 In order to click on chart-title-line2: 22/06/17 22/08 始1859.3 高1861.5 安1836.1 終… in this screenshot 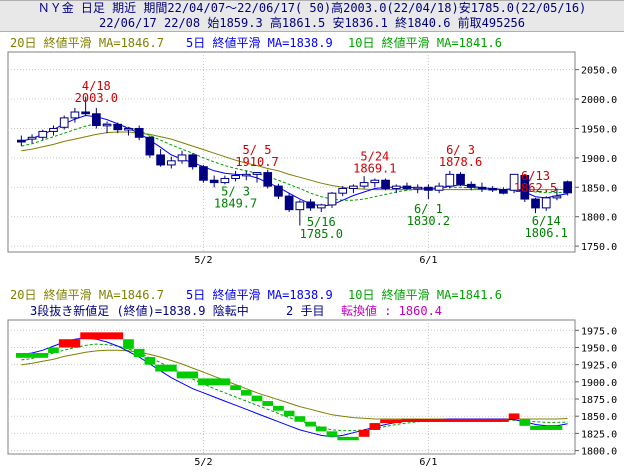, I will do `click(312, 24)`.